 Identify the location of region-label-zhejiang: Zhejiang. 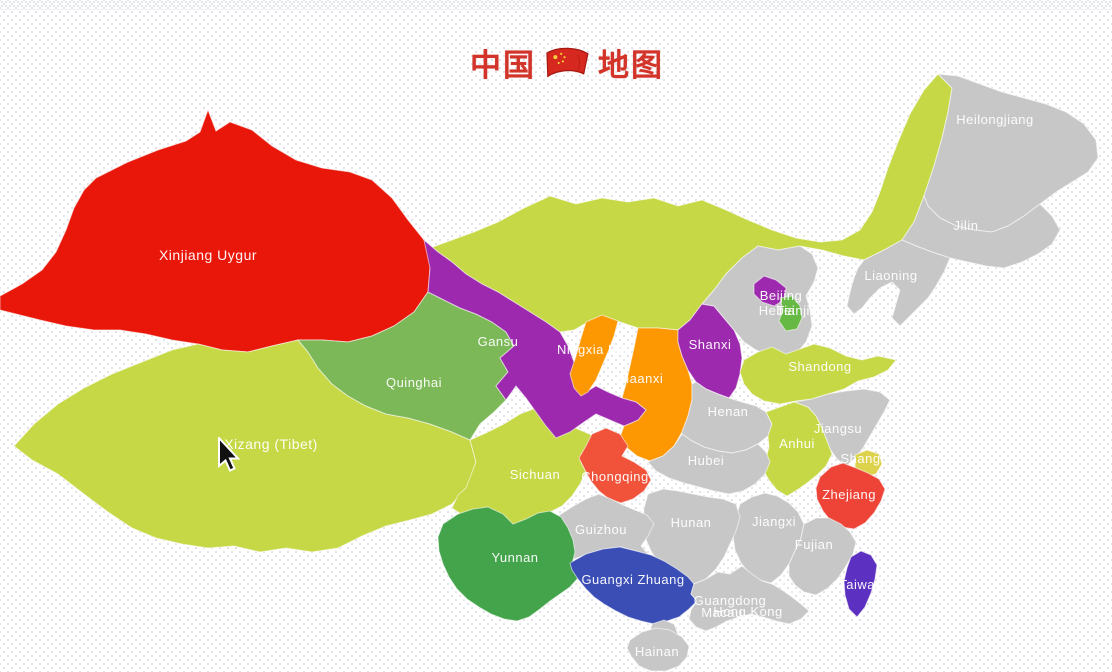
(849, 494).